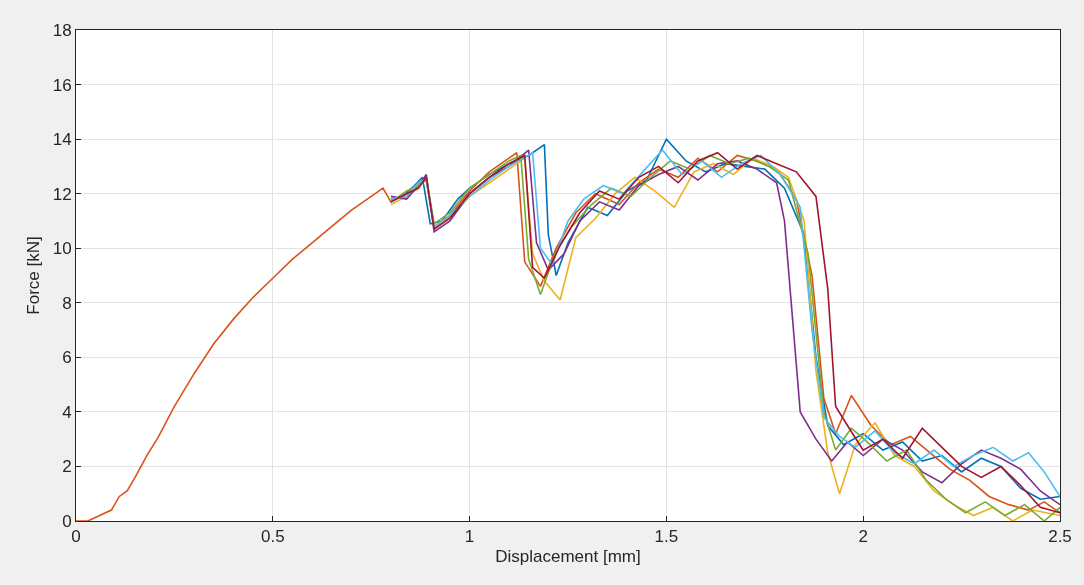 The image size is (1084, 585). What do you see at coordinates (67, 358) in the screenshot?
I see `y-tick-label: 6` at bounding box center [67, 358].